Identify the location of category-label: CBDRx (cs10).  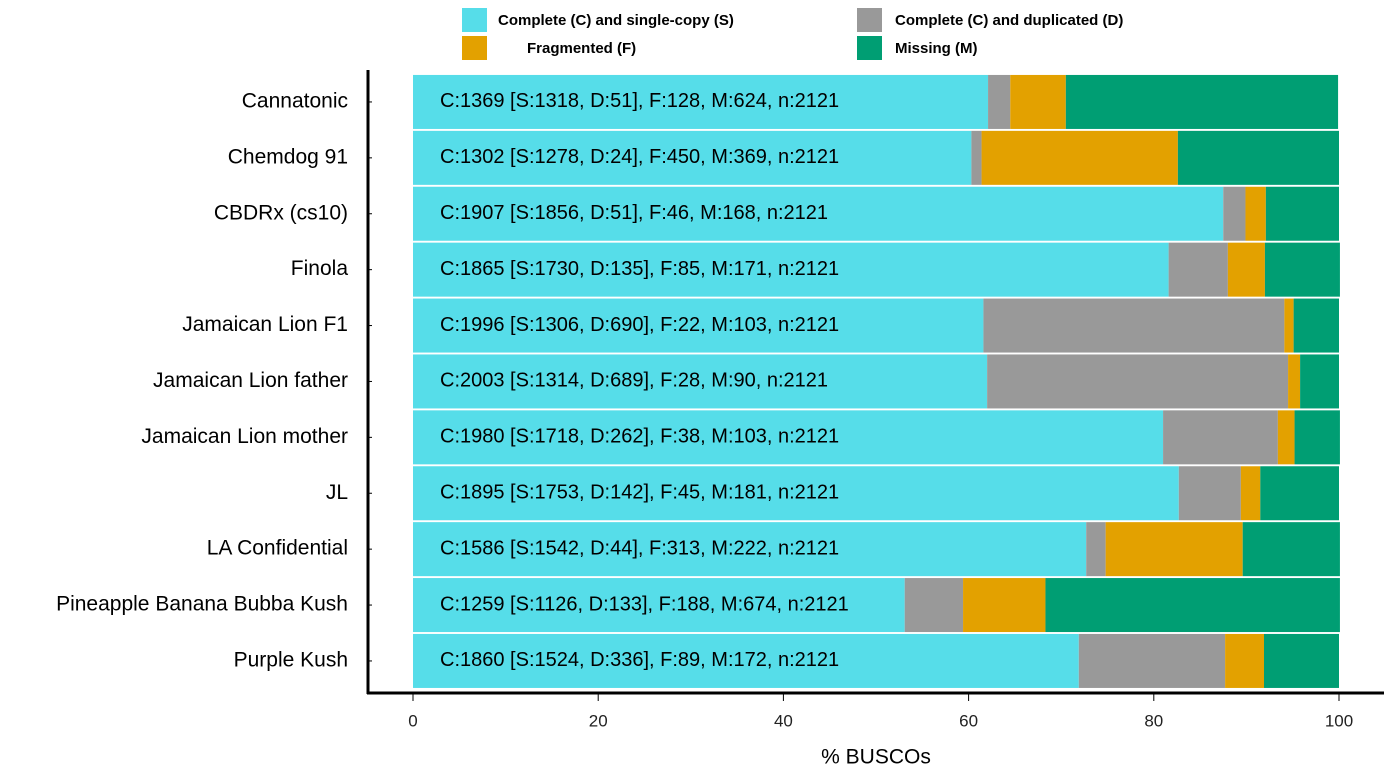
(281, 212).